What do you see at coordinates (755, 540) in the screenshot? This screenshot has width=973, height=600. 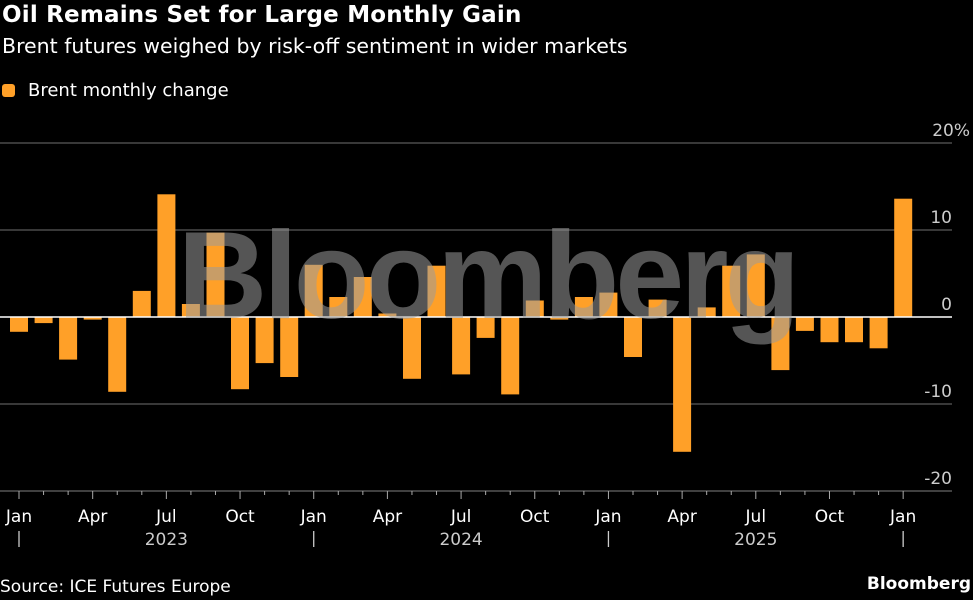 I see `x-year-label: 2025` at bounding box center [755, 540].